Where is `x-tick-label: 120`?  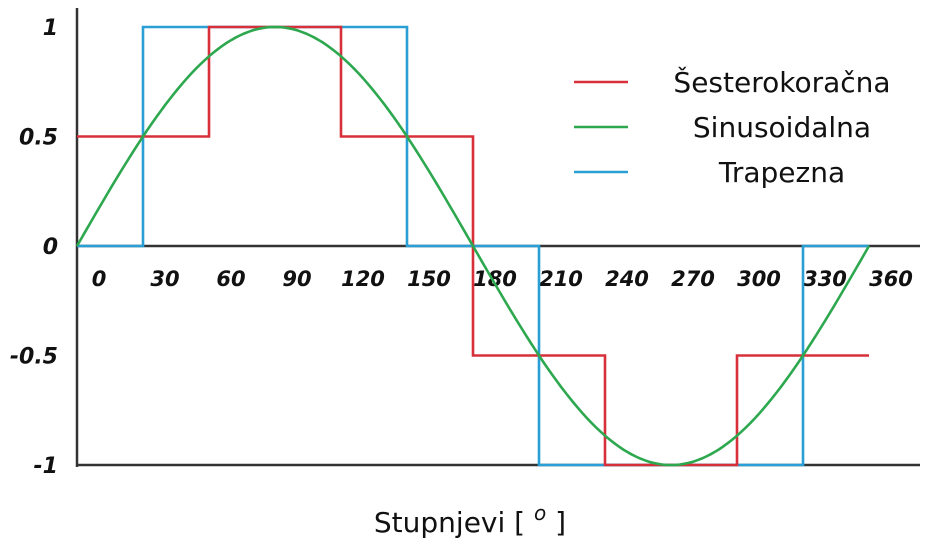
x-tick-label: 120 is located at coordinates (363, 279).